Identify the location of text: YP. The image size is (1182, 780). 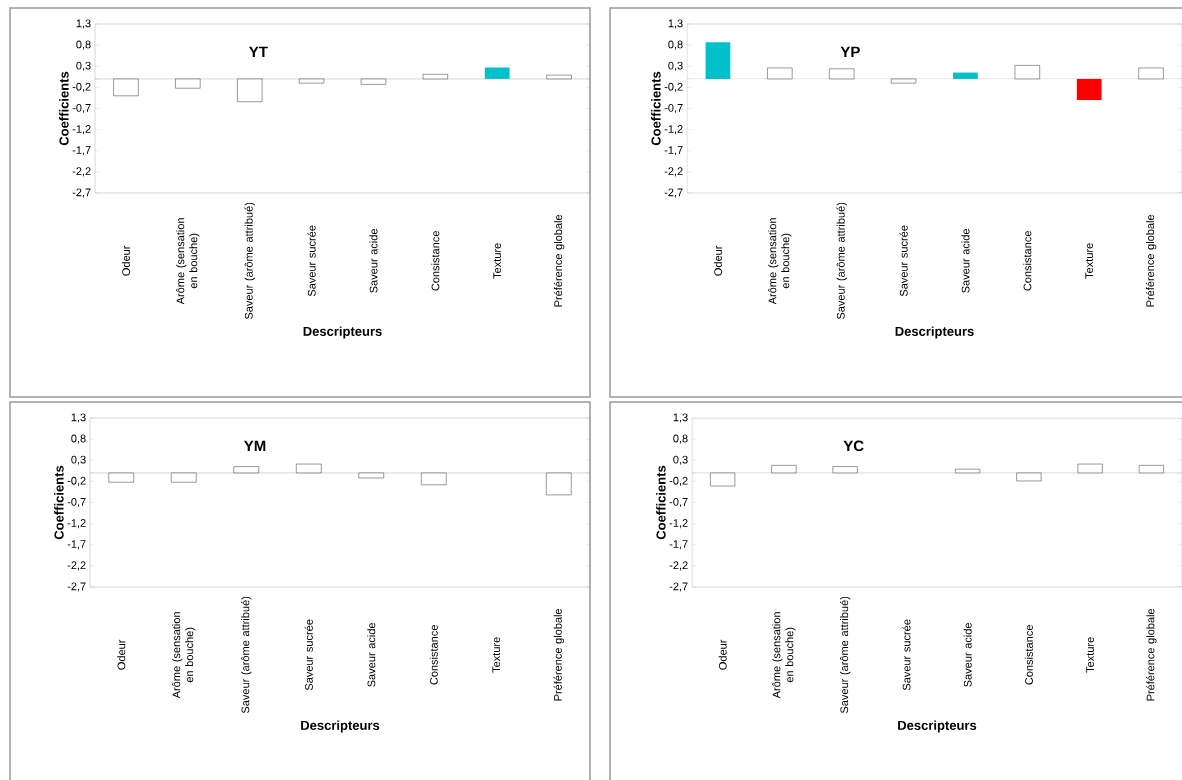
(850, 51).